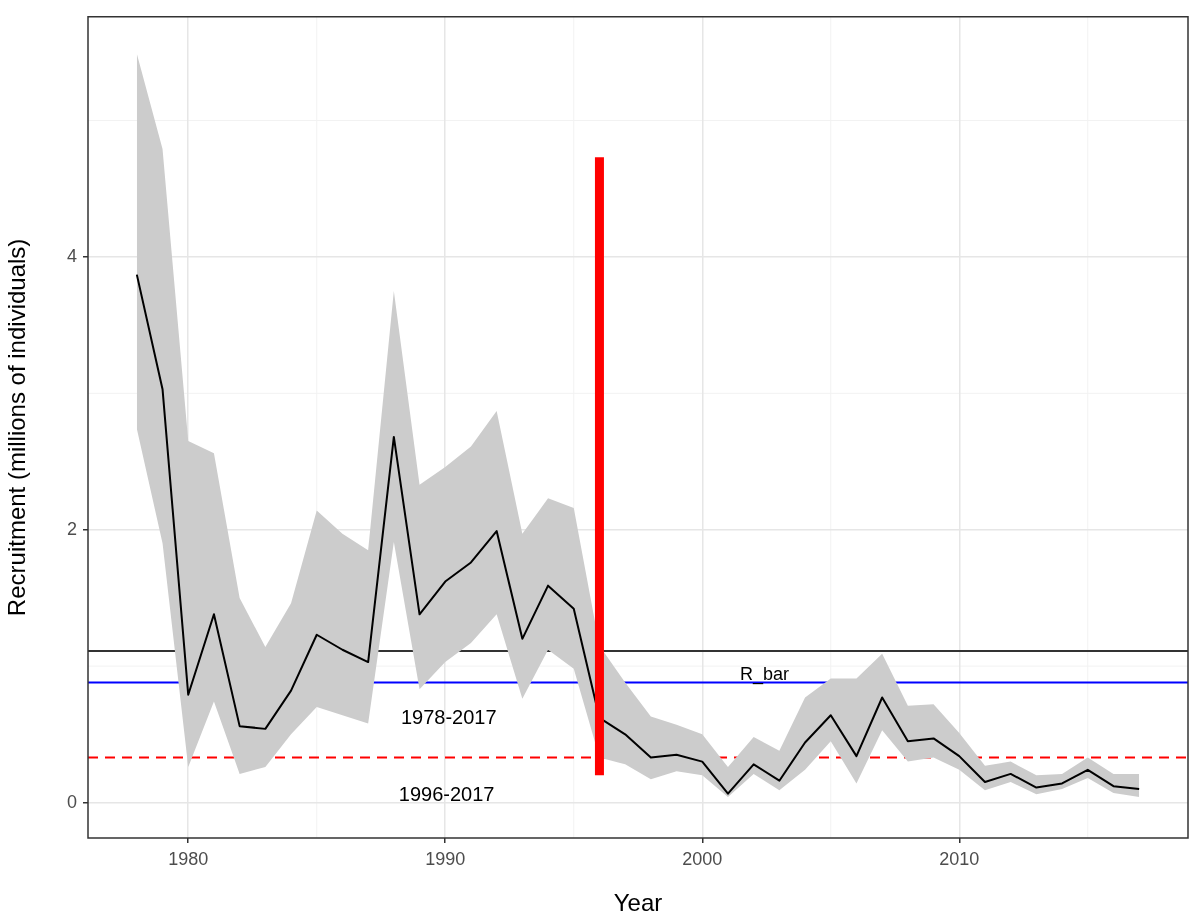 The image size is (1201, 923). Describe the element at coordinates (702, 858) in the screenshot. I see `x-tick-label: 2000` at that location.